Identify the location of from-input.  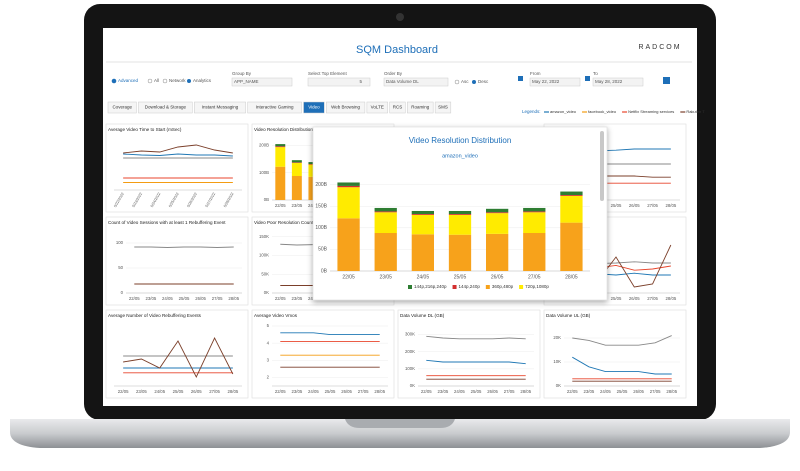
(555, 82).